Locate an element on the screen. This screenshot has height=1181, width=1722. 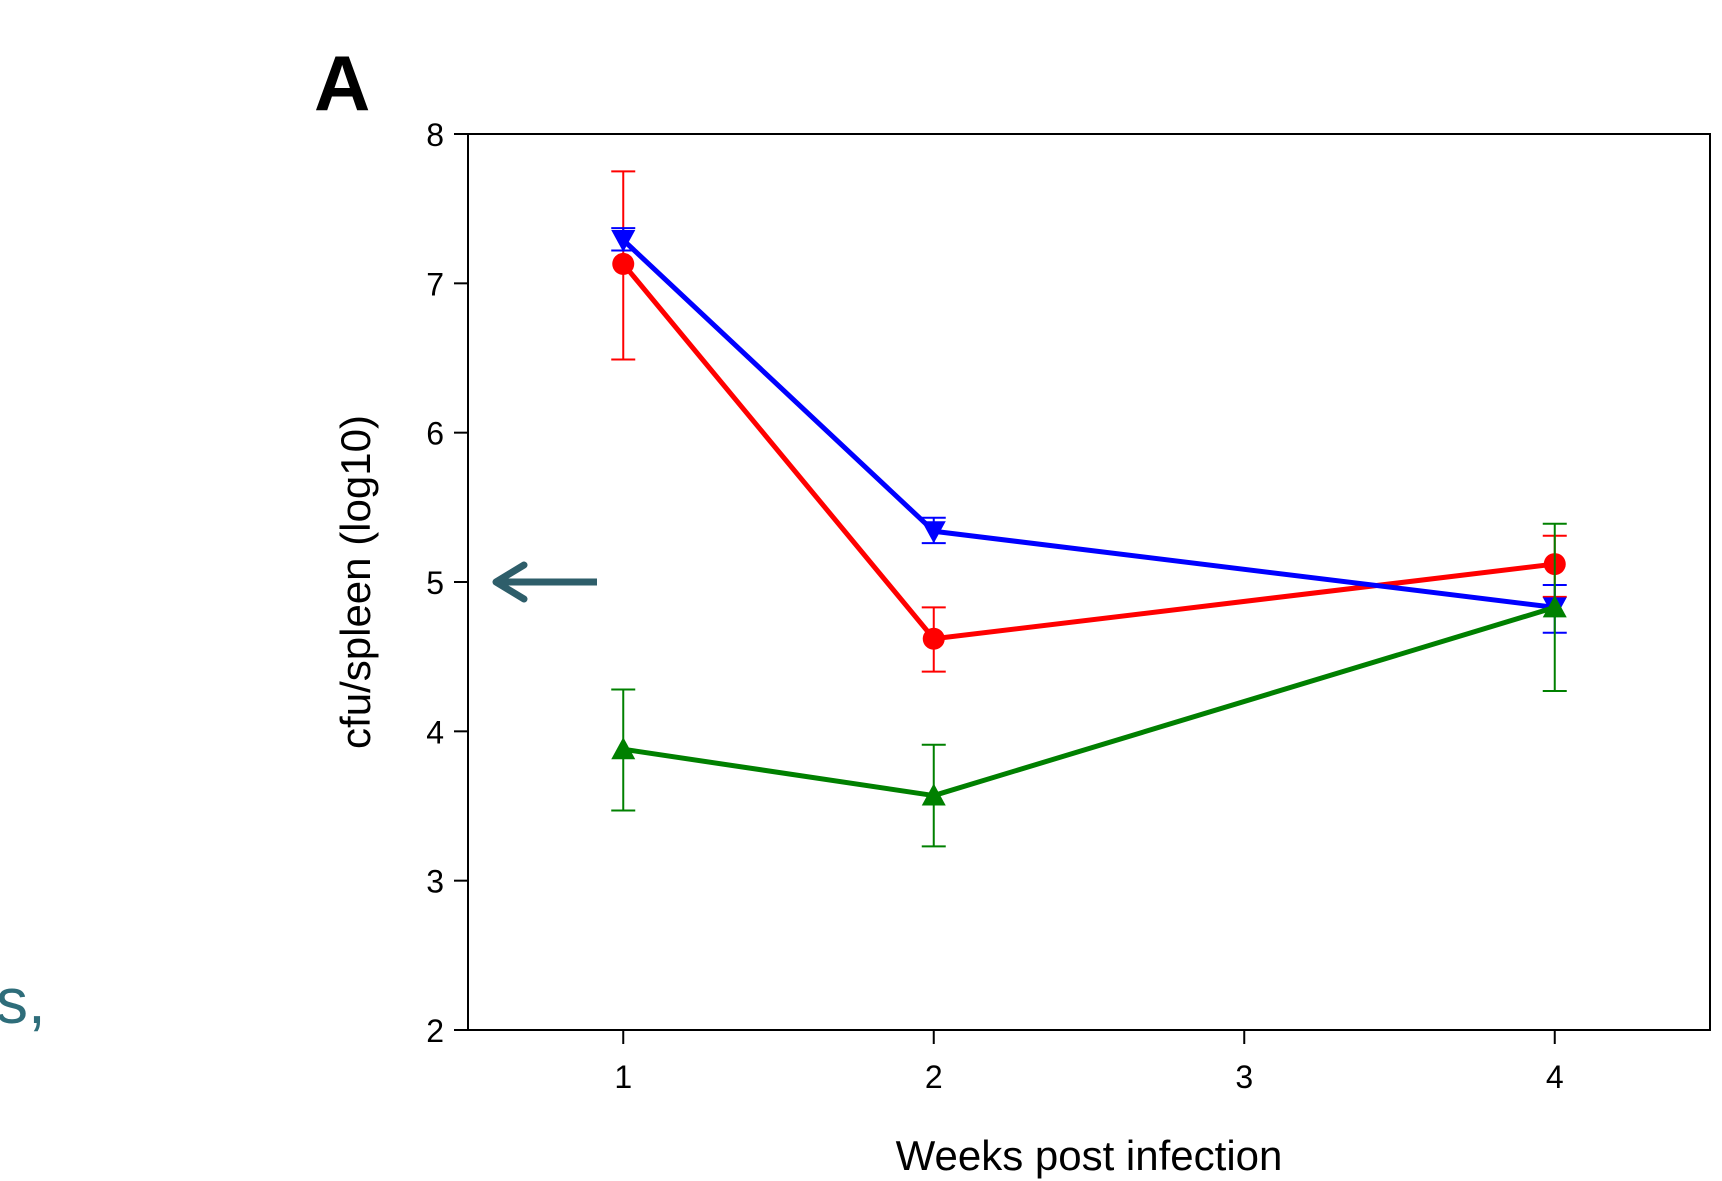
y-tick-label: 4 is located at coordinates (435, 732).